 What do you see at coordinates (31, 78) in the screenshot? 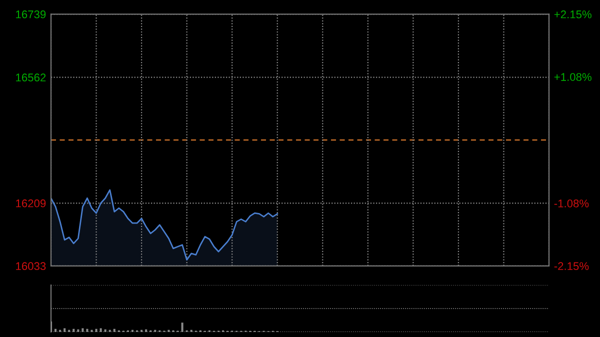
I see `y-tick-label: 16562` at bounding box center [31, 78].